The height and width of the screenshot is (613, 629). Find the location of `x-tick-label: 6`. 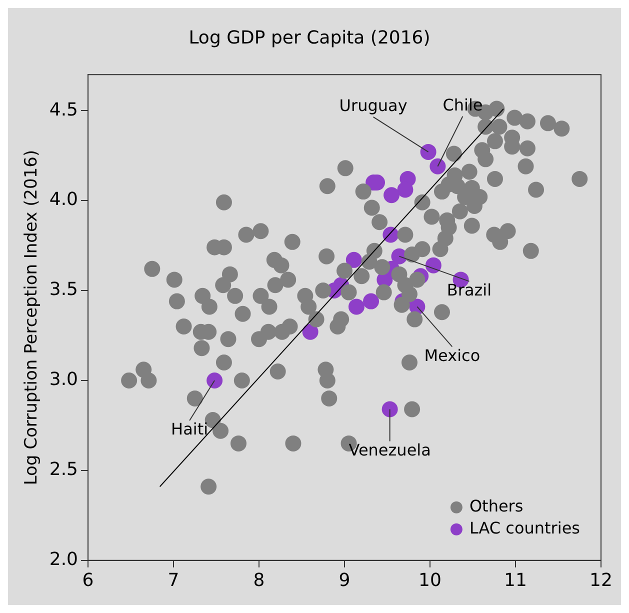

x-tick-label: 6 is located at coordinates (88, 580).